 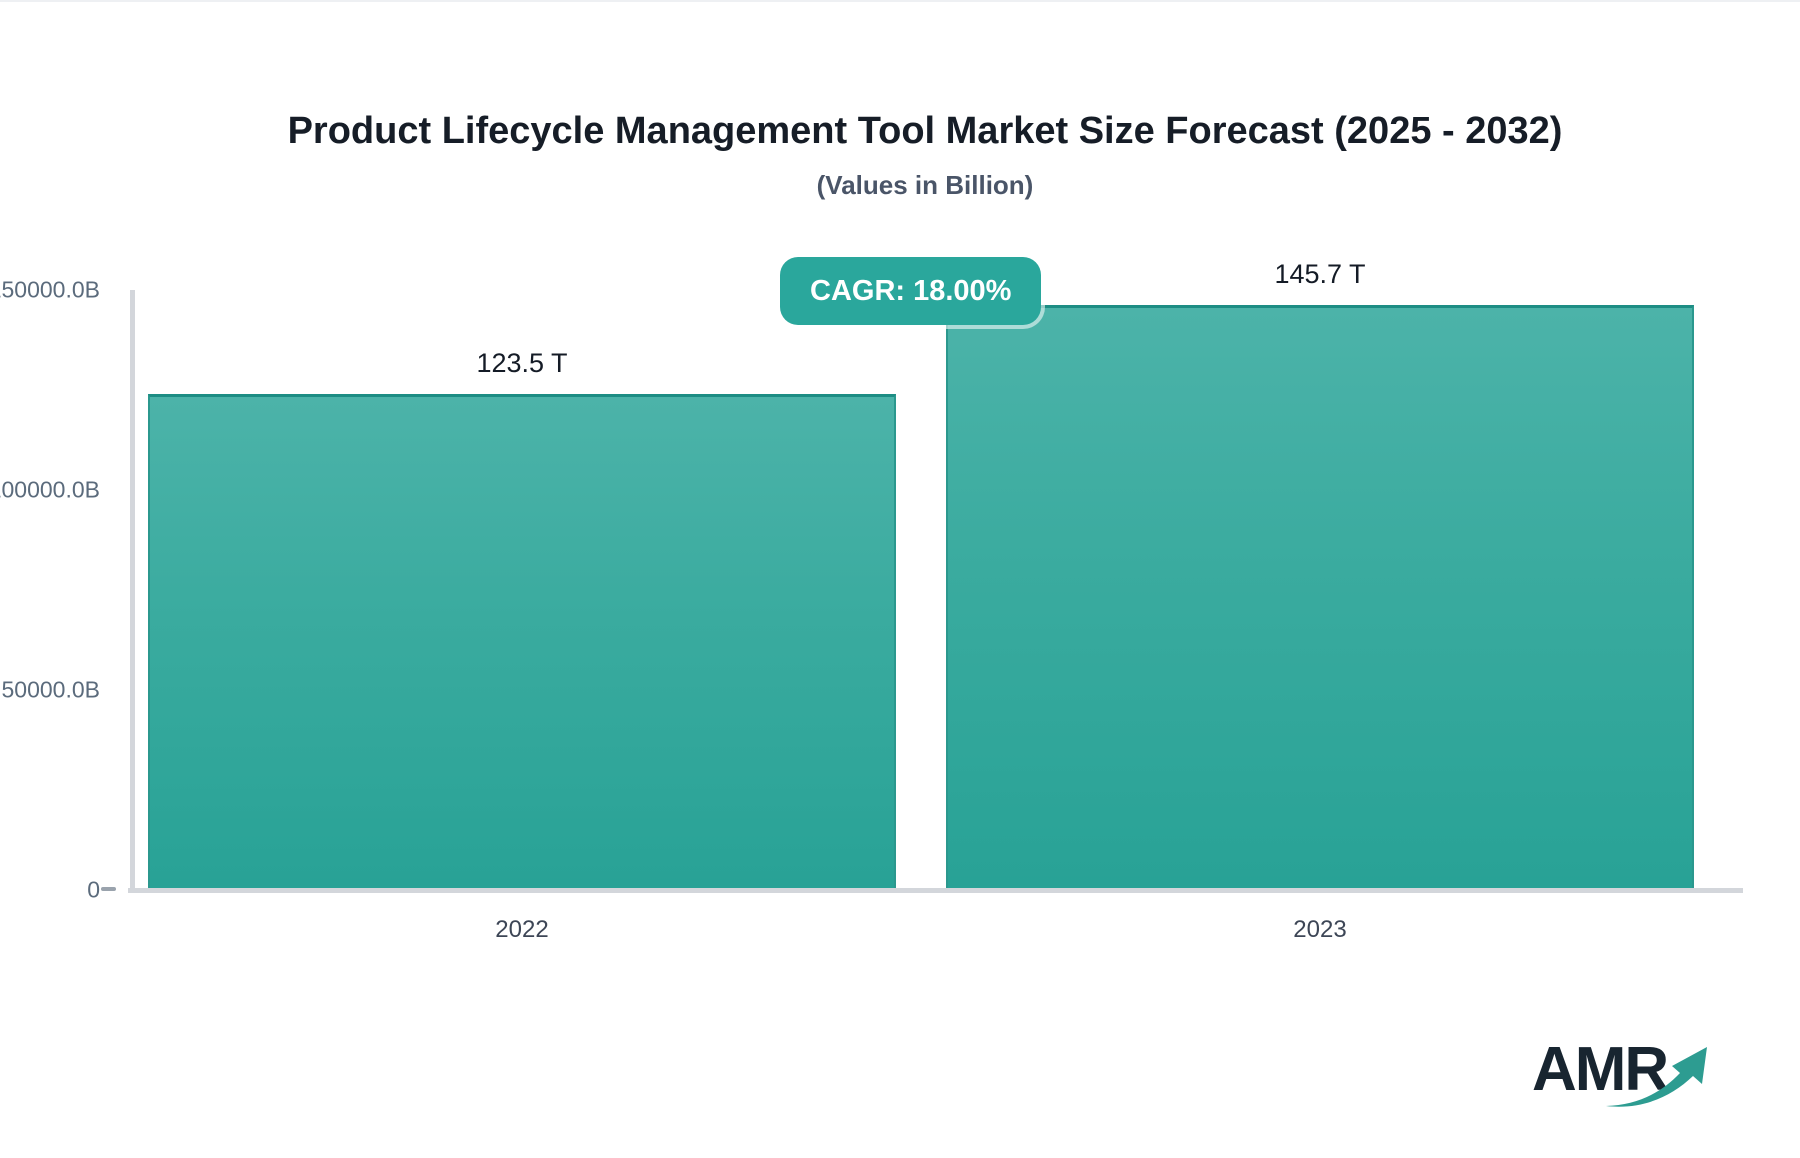 What do you see at coordinates (522, 363) in the screenshot?
I see `bar-value-label-2022: 123.5 T` at bounding box center [522, 363].